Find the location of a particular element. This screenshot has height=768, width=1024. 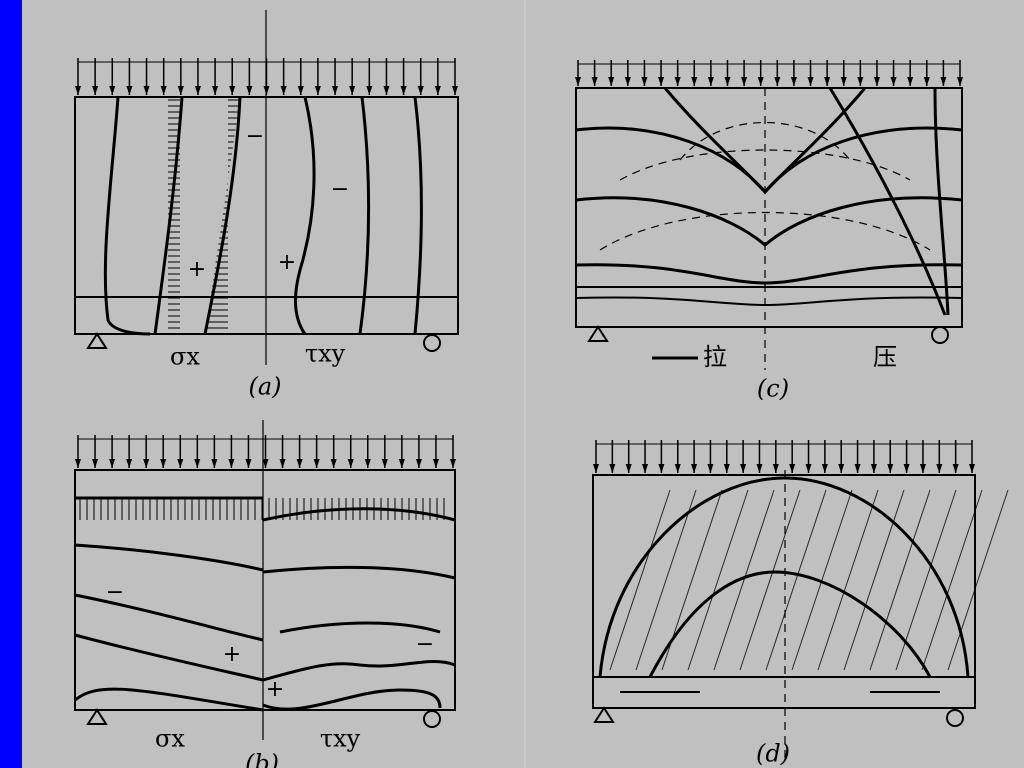

side-bar is located at coordinates (11, 384).